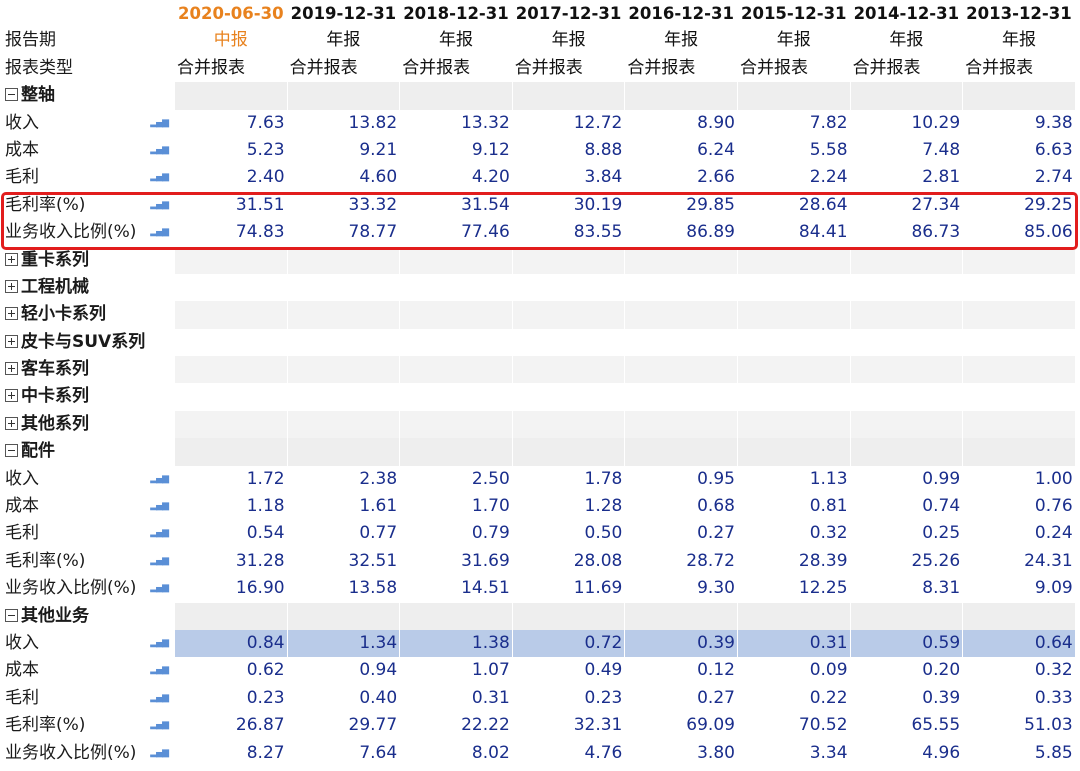 This screenshot has width=1080, height=771. I want to click on section-title: 皮卡与SUV系列, so click(87, 342).